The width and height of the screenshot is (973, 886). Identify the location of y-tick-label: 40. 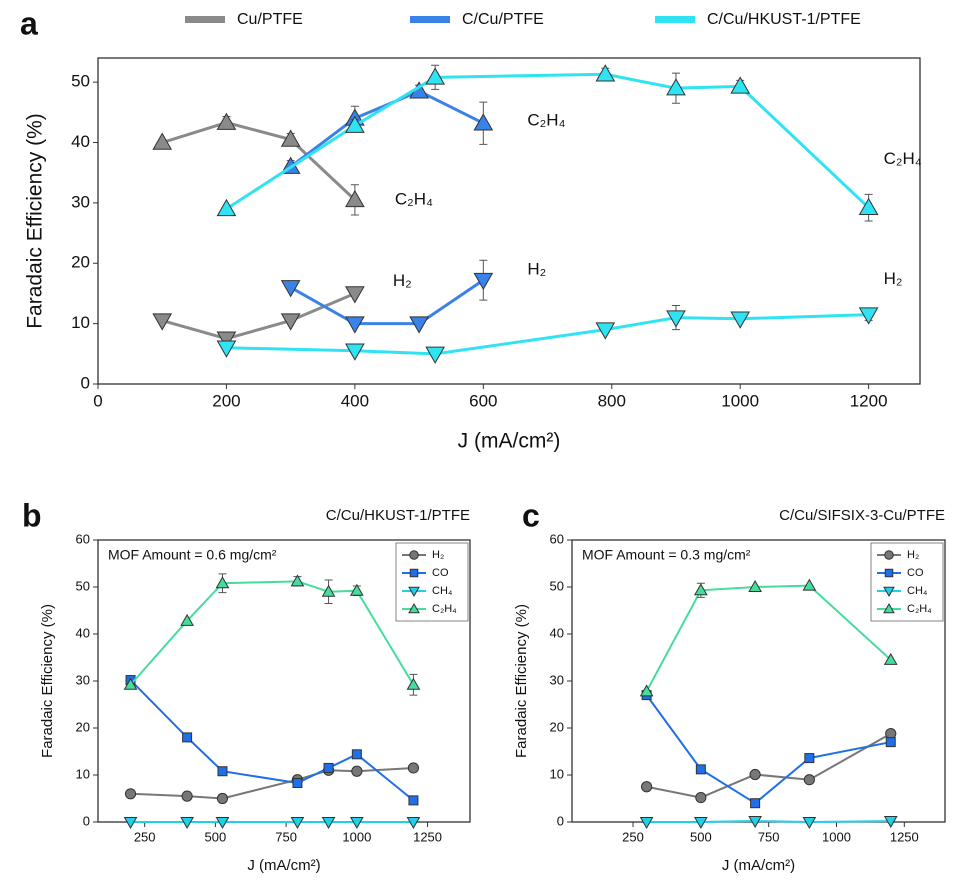
(83, 632).